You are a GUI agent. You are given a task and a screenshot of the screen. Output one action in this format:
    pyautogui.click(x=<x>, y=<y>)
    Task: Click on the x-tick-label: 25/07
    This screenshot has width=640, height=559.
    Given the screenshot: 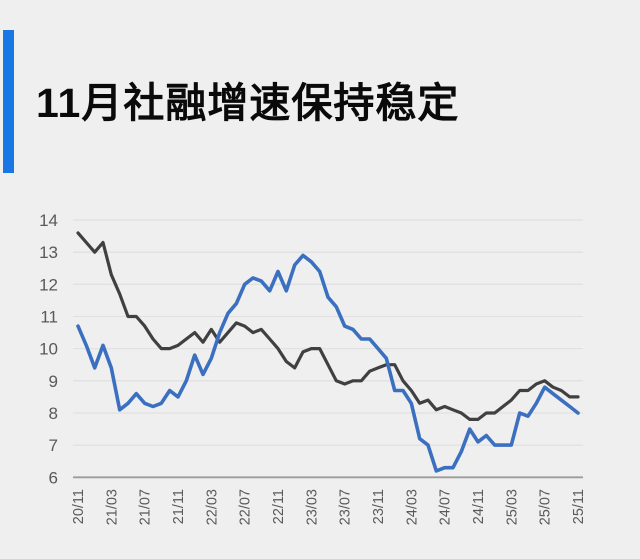 What is the action you would take?
    pyautogui.click(x=546, y=507)
    